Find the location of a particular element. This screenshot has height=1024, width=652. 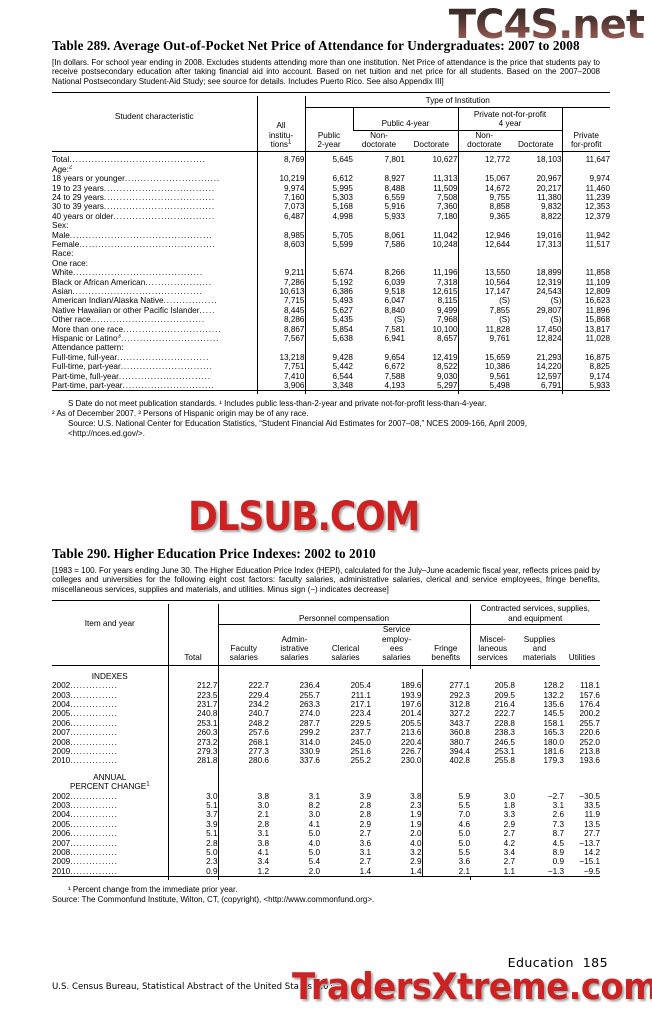

table-cell: 4.0 is located at coordinates (416, 843).